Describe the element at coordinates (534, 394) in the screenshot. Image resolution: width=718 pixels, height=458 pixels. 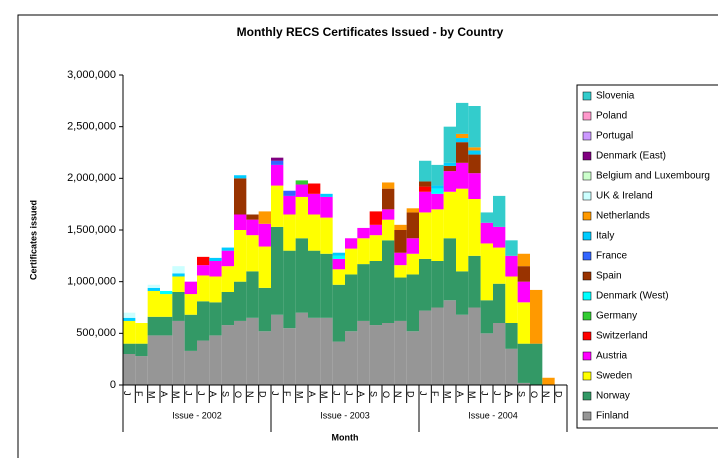
I see `x-tick-label: O` at that location.